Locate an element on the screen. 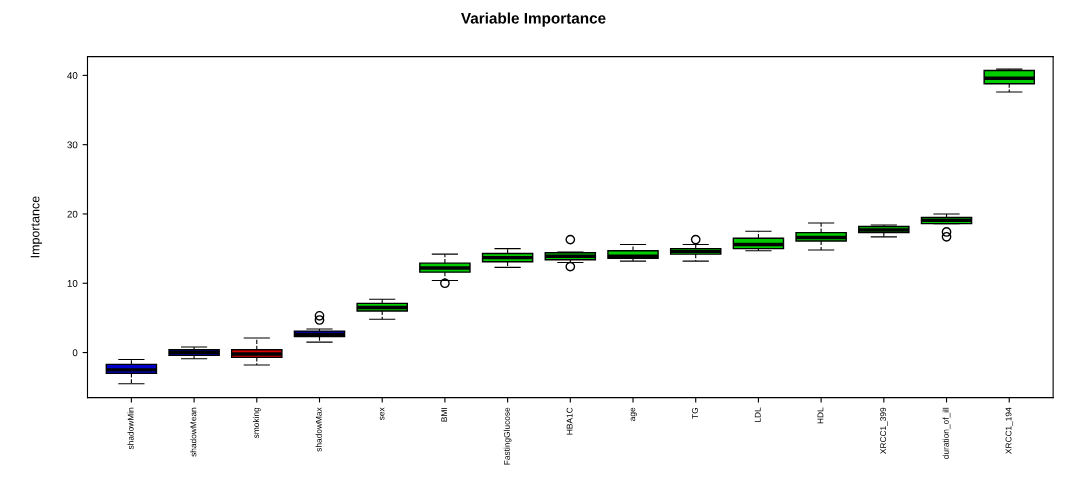 Image resolution: width=1067 pixels, height=497 pixels. x-tick-label: BMI is located at coordinates (444, 415).